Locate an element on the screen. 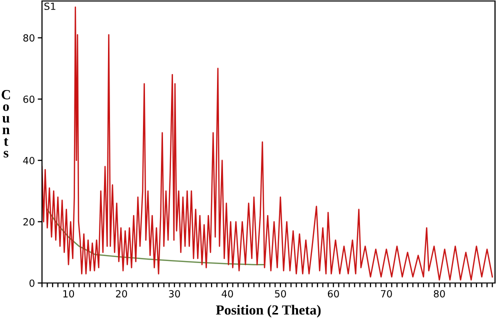 Image resolution: width=496 pixels, height=320 pixels. y-tick-label: 60 is located at coordinates (28, 99).